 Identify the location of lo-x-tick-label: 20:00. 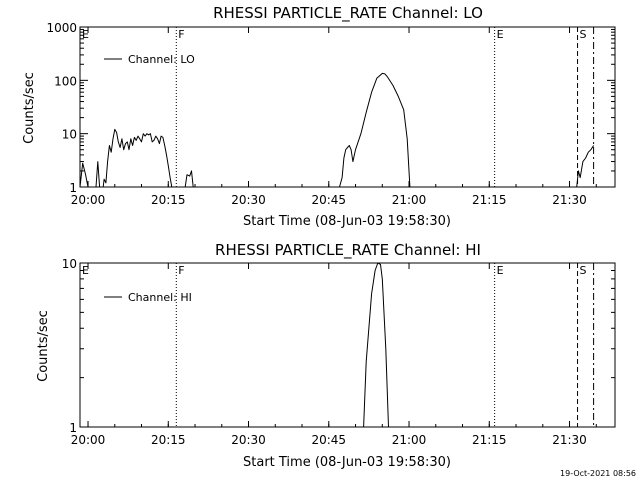
(88, 200).